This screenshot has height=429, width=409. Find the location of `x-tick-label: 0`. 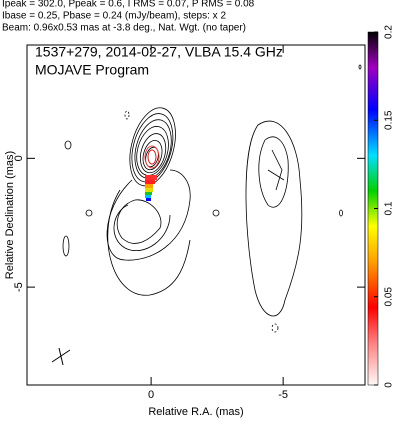

x-tick-label: 0 is located at coordinates (151, 395).